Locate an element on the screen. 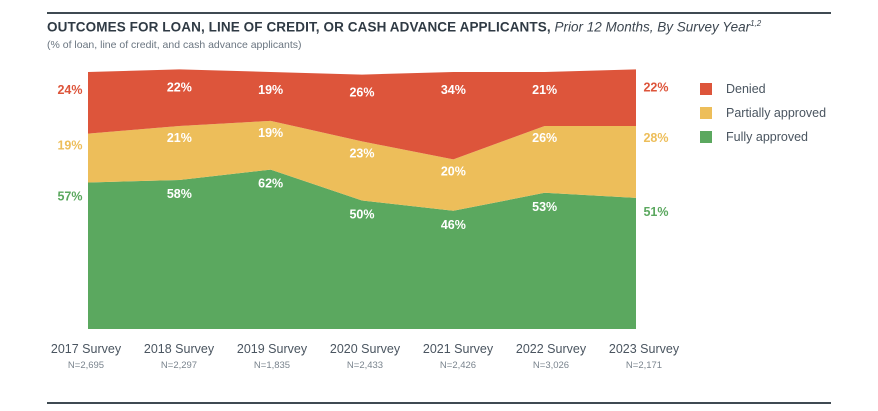  x-tick-label: 2020 Survey is located at coordinates (365, 349).